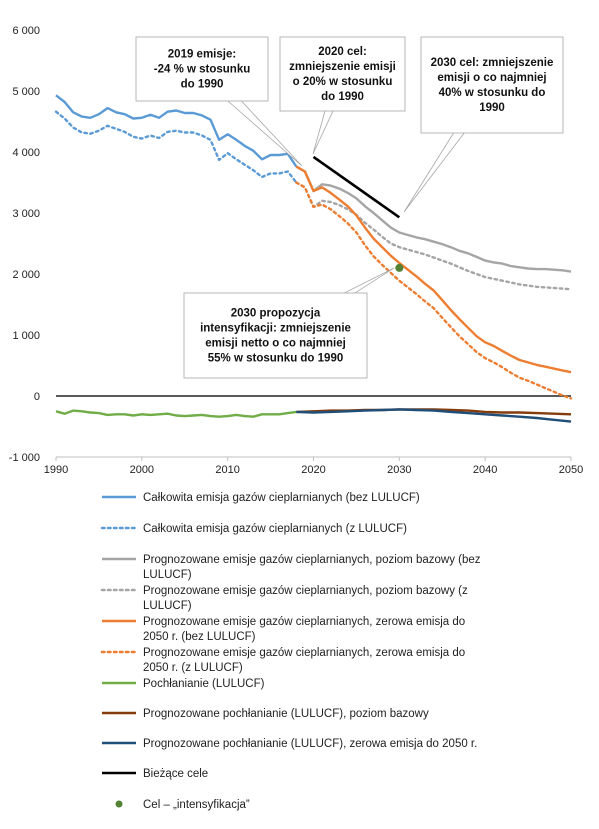 The height and width of the screenshot is (829, 599). I want to click on annotation-callout: 2019 emisje: -24 % w stosunku do 1990, so click(219, 101).